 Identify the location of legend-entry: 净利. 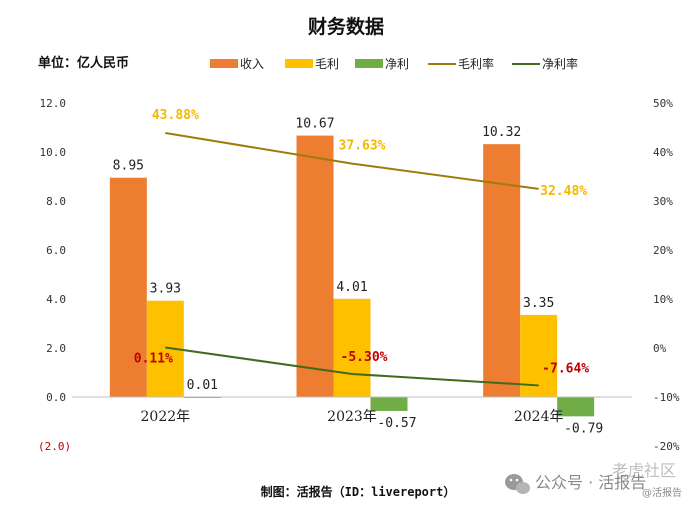
(397, 64).